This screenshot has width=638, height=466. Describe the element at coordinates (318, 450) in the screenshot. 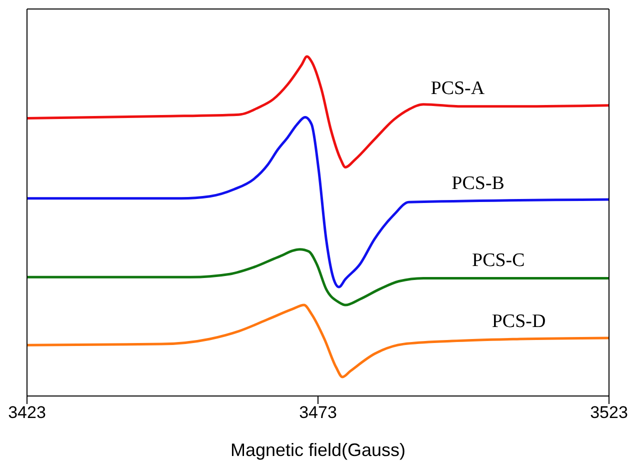

I see `x-axis-title: Magnetic field(Gauss)` at that location.